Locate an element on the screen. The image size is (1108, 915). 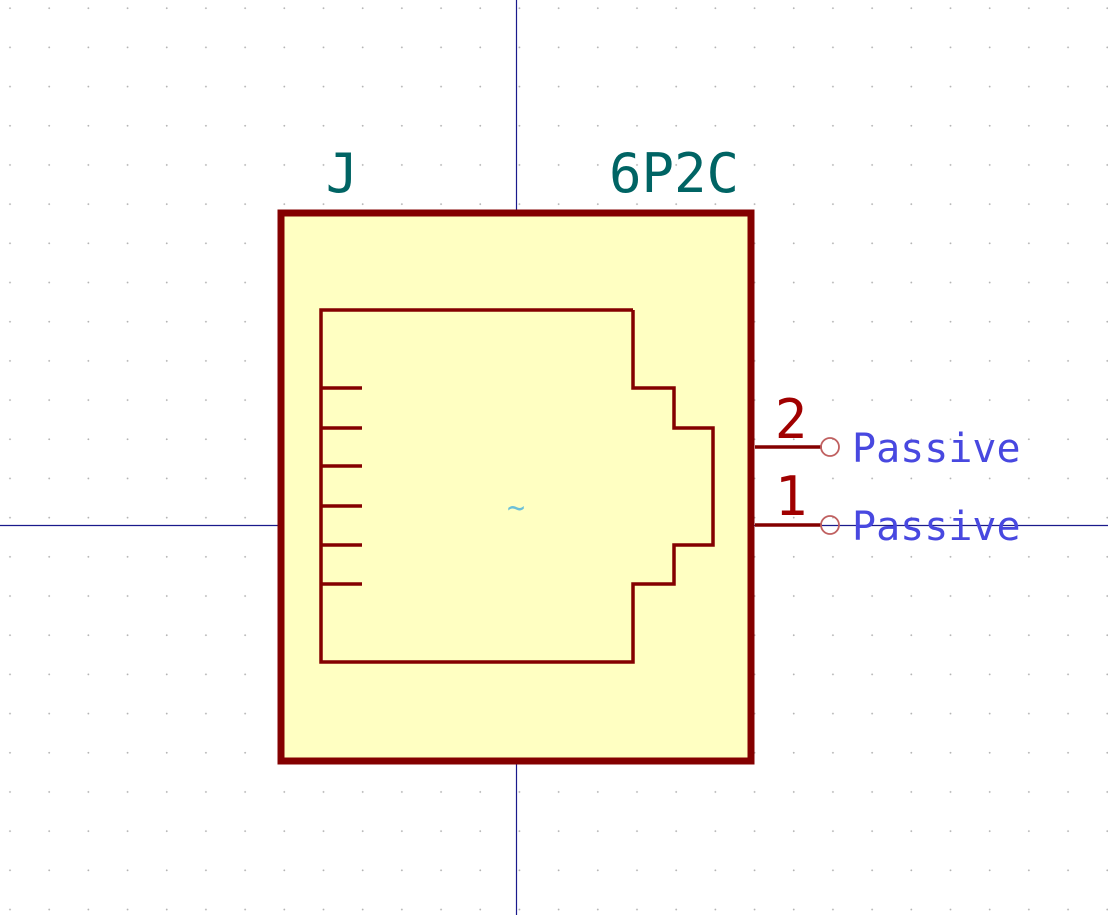
pin-2-number: 2 is located at coordinates (791, 419).